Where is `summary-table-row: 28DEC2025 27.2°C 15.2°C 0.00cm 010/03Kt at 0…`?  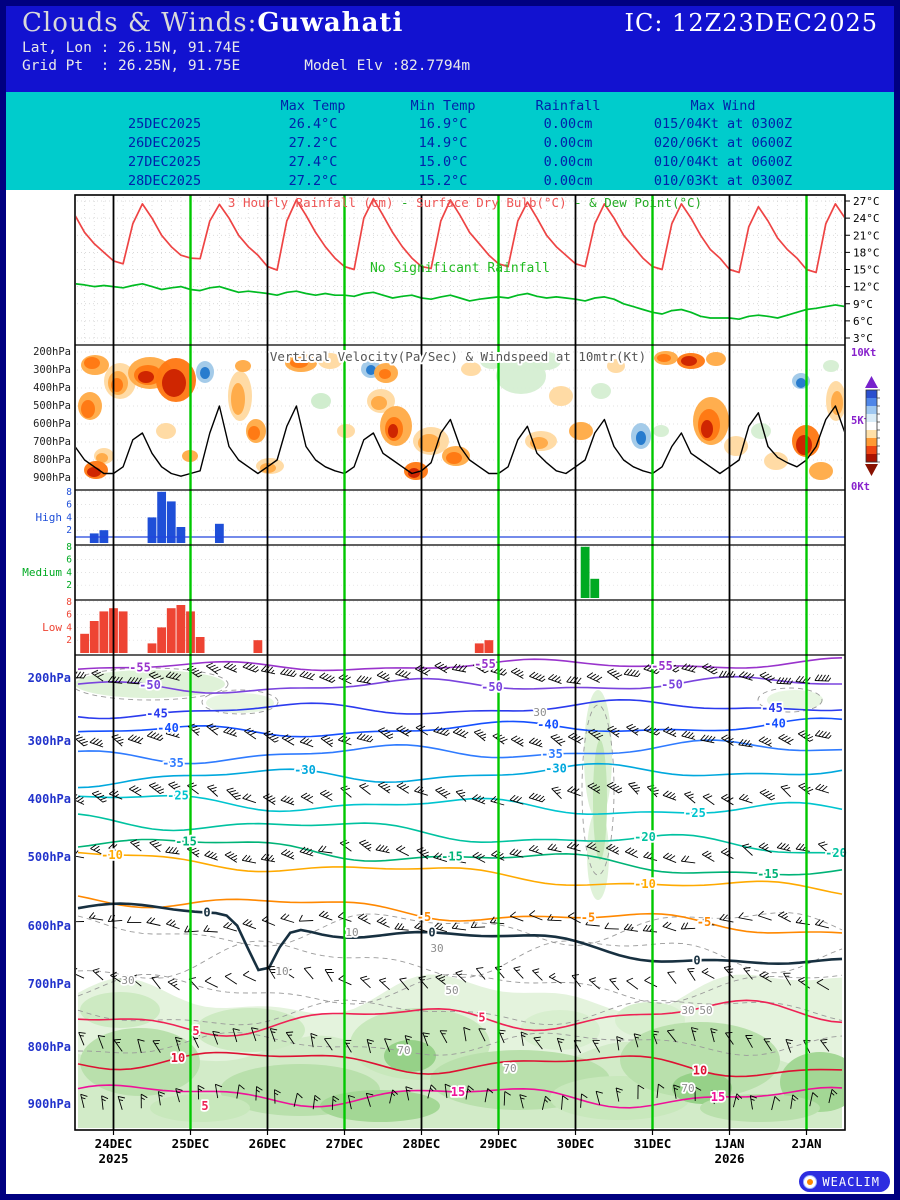
summary-table-row: 28DEC2025 27.2°C 15.2°C 0.00cm 010/03Kt at 0… is located at coordinates (450, 180).